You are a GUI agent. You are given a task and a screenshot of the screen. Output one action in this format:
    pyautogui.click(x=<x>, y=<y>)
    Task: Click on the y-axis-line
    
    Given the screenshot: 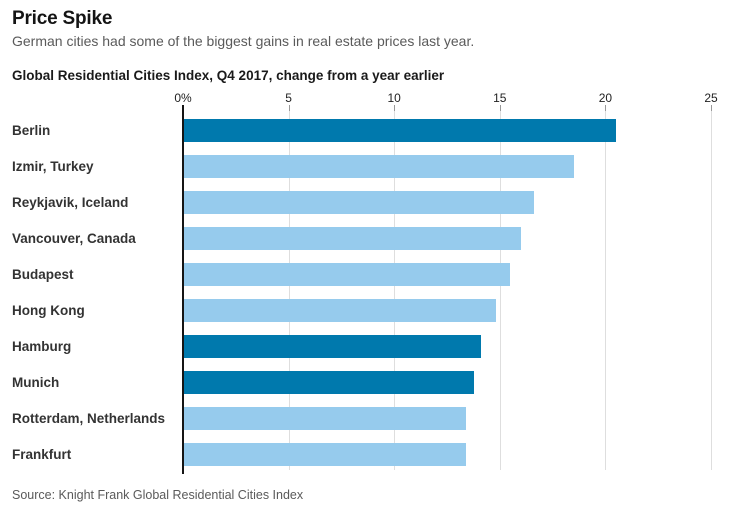 What is the action you would take?
    pyautogui.click(x=183, y=289)
    